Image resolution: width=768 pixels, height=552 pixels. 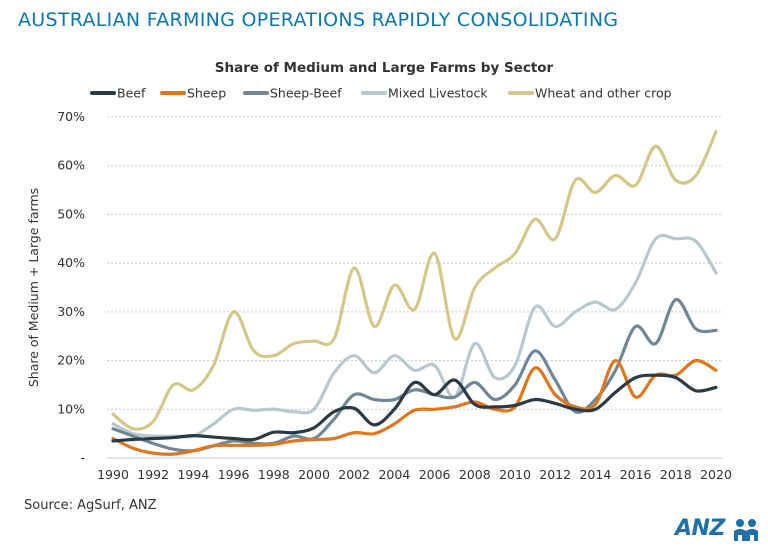 I want to click on y-tick-label: 10%, so click(x=71, y=408).